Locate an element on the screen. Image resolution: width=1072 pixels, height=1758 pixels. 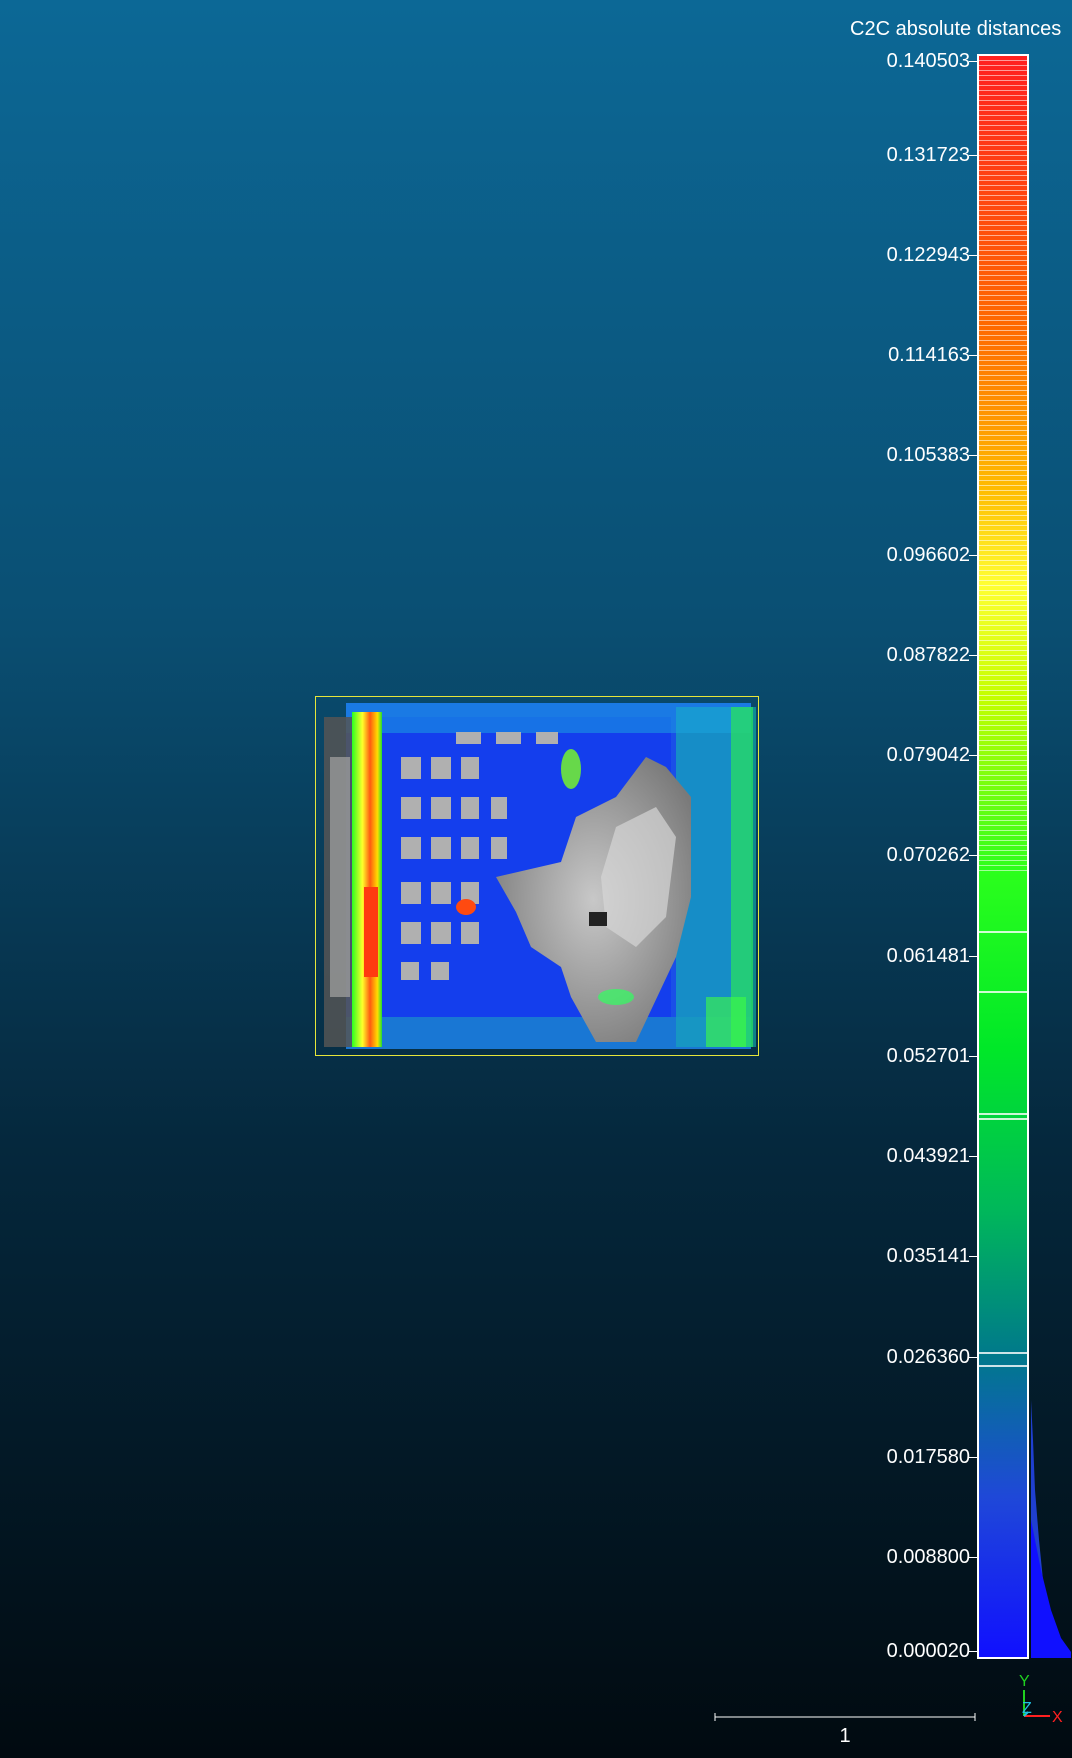
colorscale-tick-label: 0.017580 is located at coordinates (928, 1457).